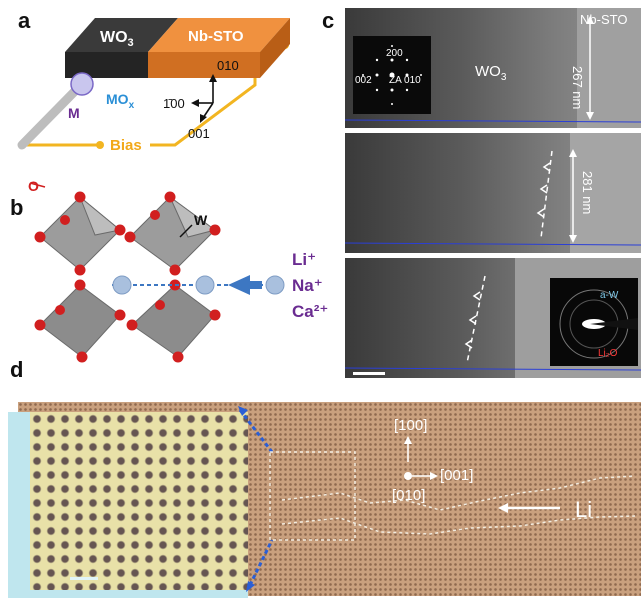 This screenshot has height=600, width=643. I want to click on mox-bubble, so click(82, 84).